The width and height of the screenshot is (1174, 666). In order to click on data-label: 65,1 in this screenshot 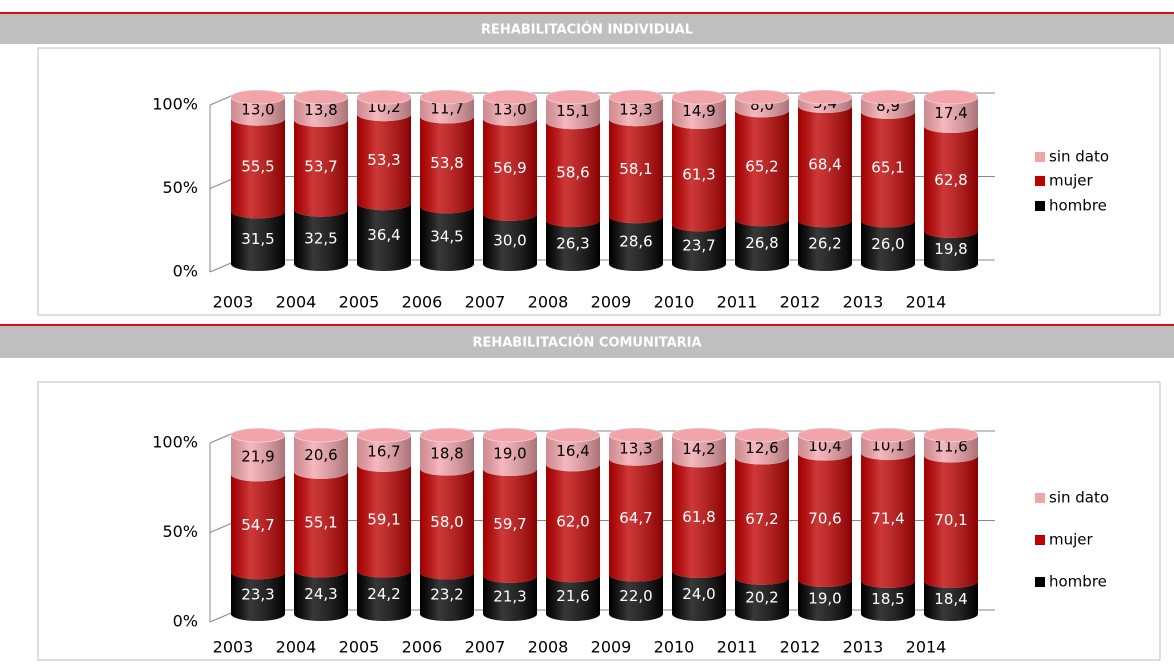, I will do `click(887, 168)`.